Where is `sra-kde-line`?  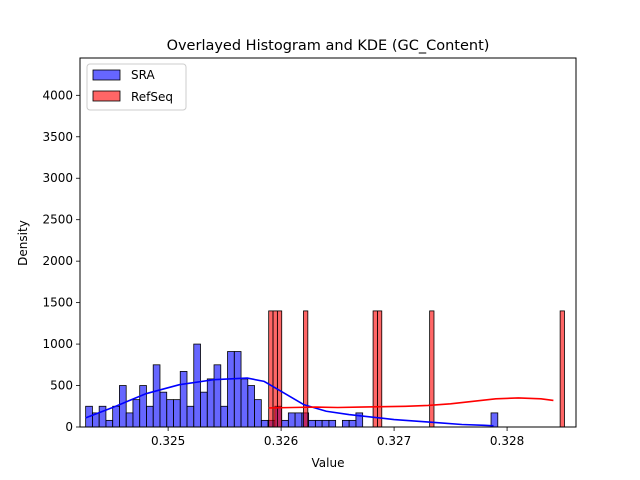
sra-kde-line is located at coordinates (289, 402).